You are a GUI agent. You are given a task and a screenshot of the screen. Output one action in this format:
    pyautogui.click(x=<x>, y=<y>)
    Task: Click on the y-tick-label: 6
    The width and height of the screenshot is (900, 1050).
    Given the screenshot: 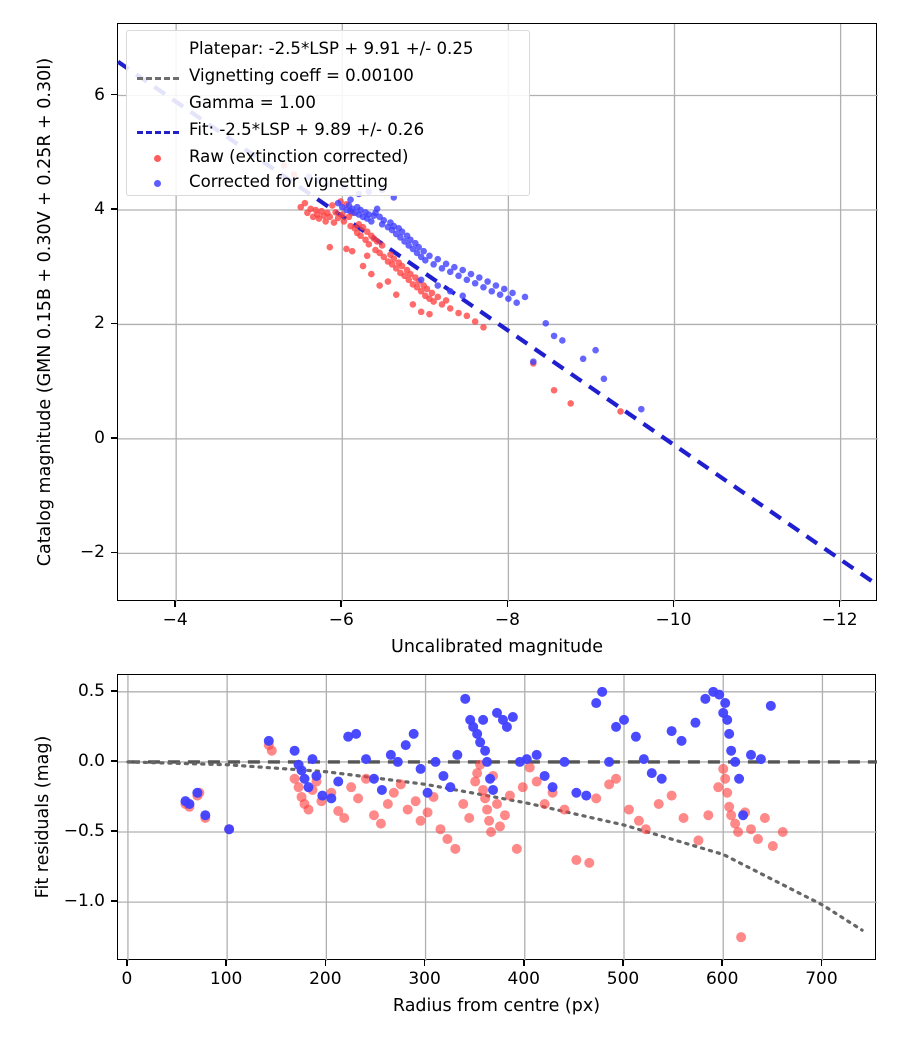 What is the action you would take?
    pyautogui.click(x=99, y=94)
    